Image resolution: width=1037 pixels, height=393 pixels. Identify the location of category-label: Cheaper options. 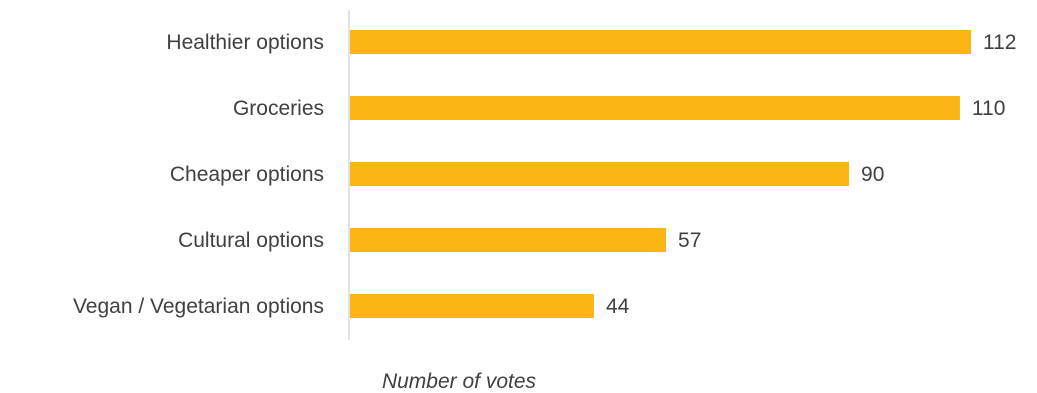
(247, 174).